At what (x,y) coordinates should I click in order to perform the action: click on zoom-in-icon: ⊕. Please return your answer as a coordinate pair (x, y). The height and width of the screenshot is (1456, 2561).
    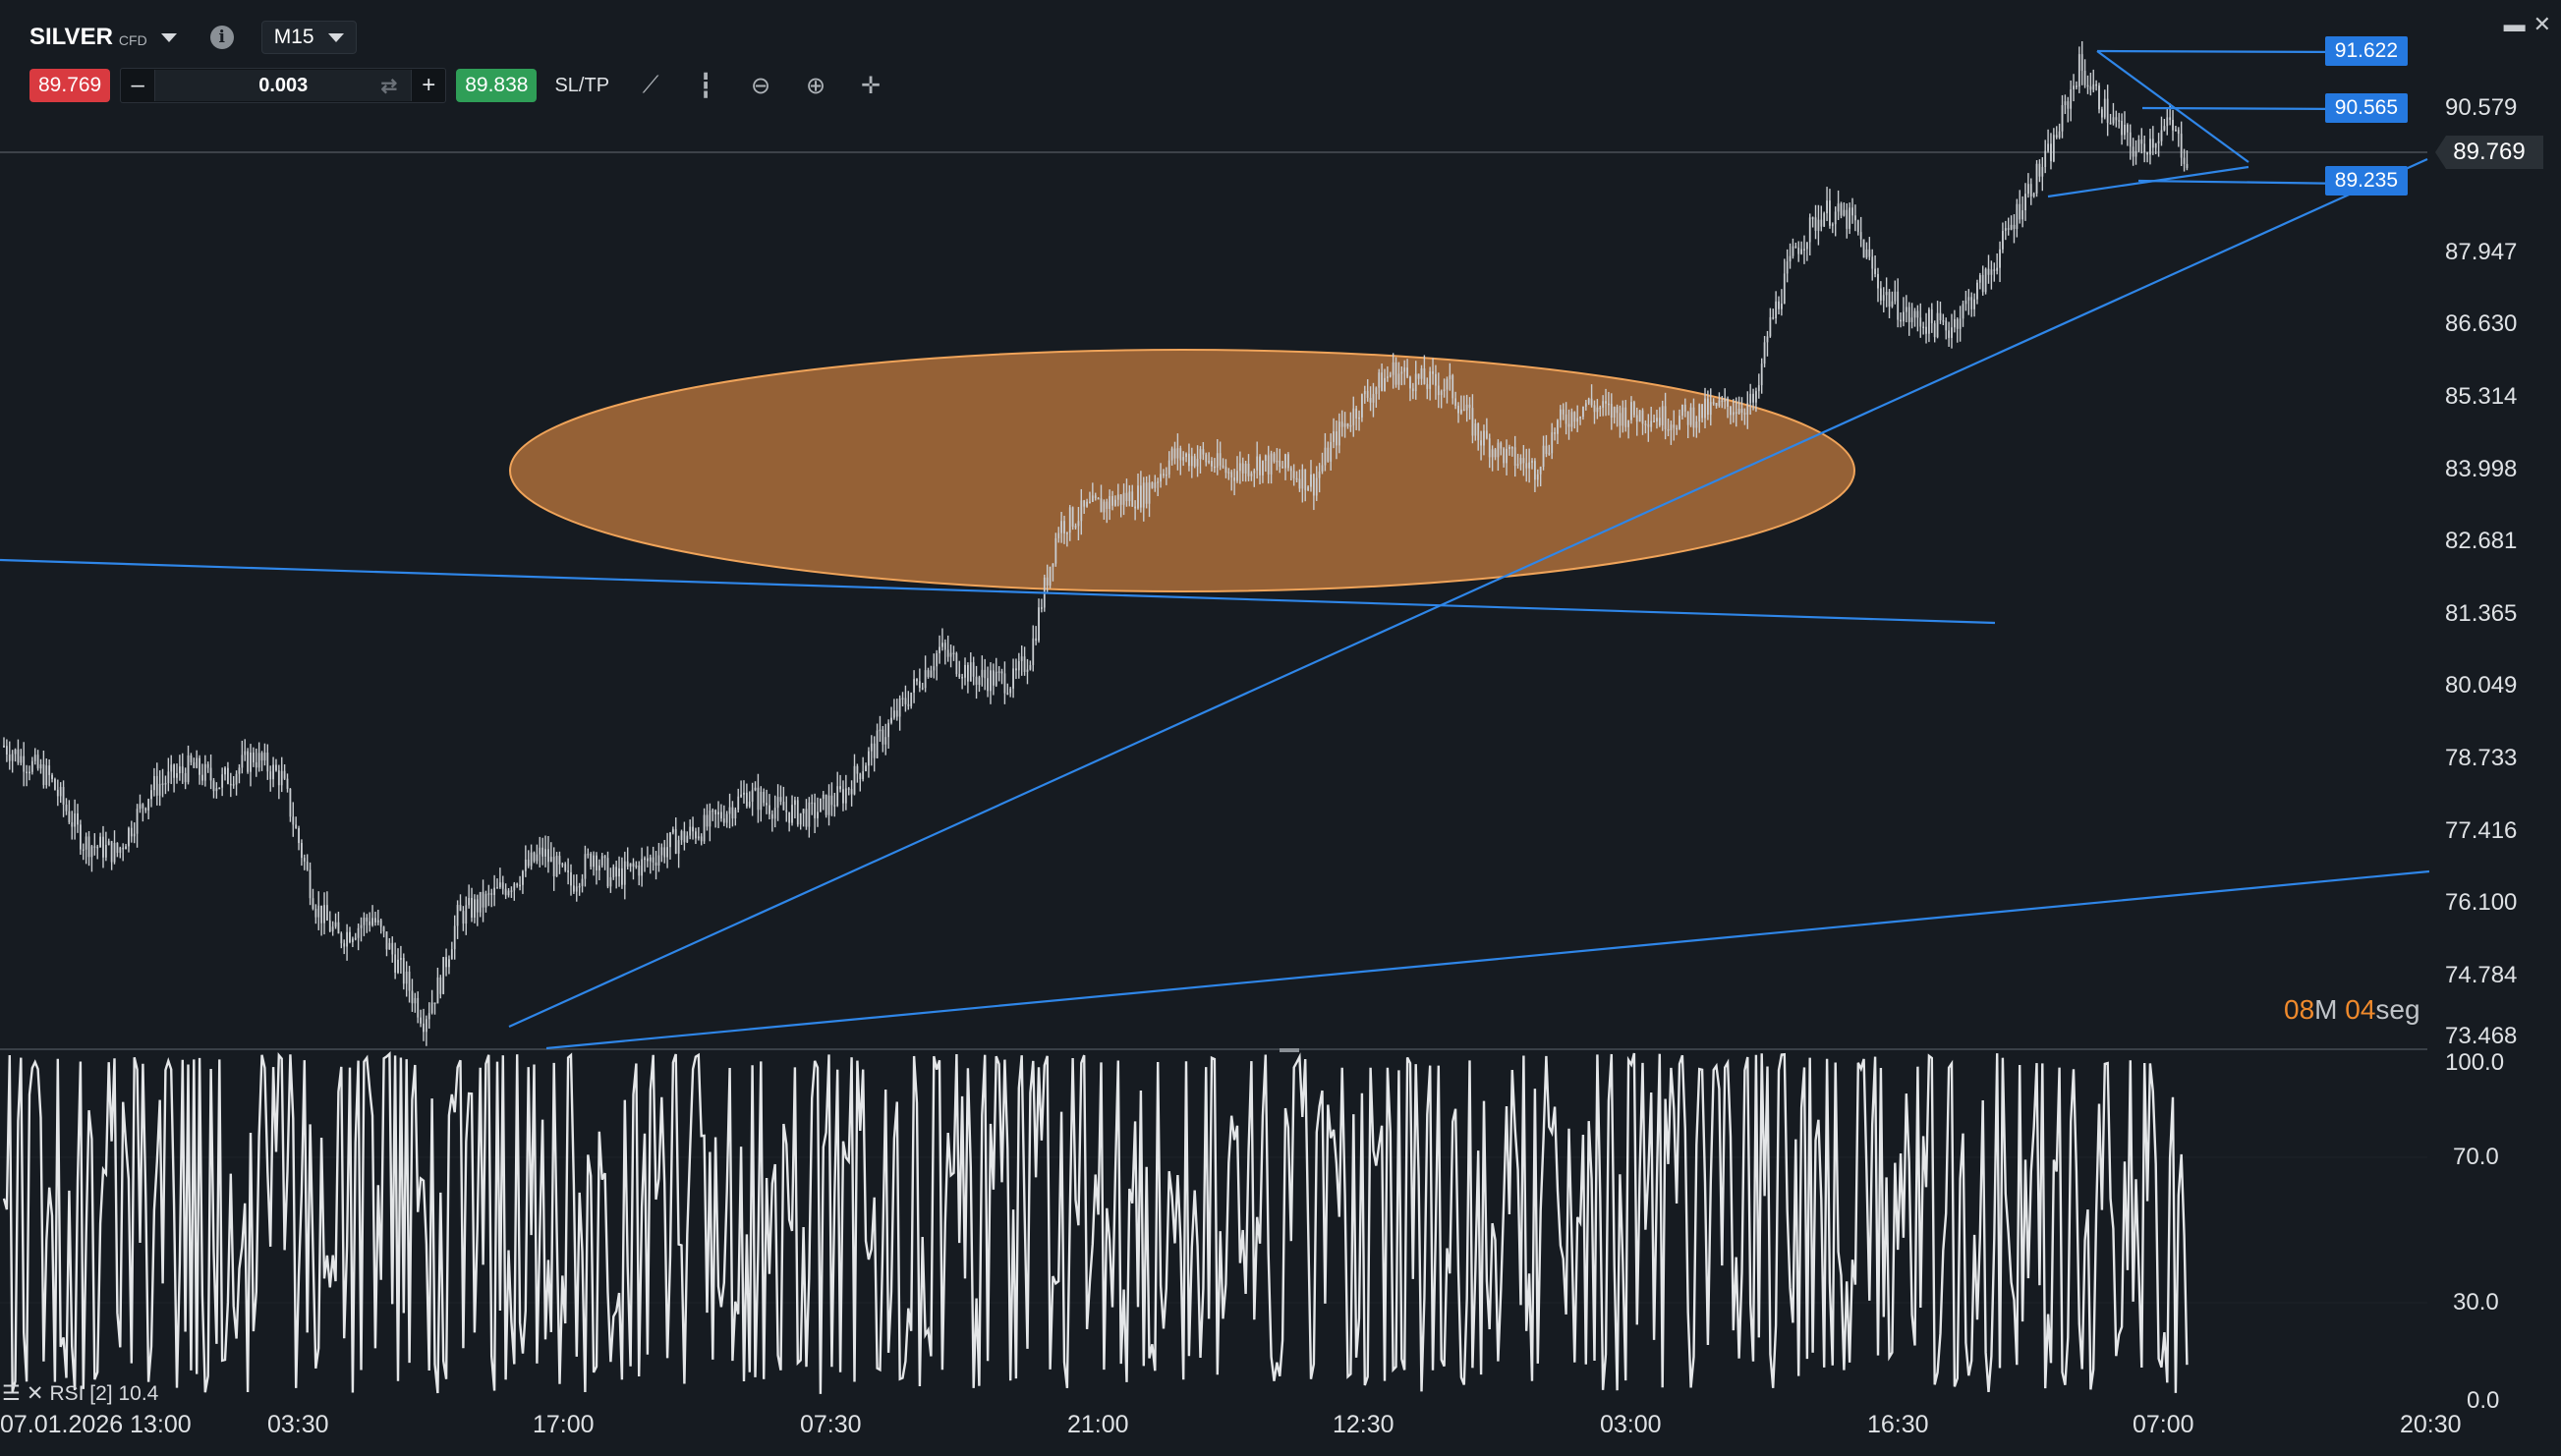
    Looking at the image, I should click on (815, 85).